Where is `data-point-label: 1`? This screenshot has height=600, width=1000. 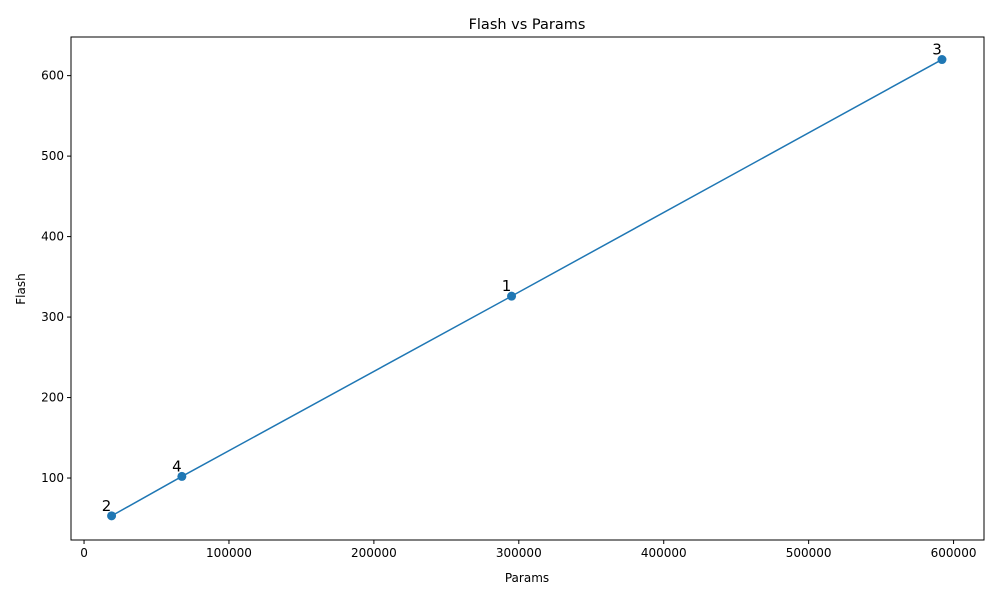 data-point-label: 1 is located at coordinates (507, 286).